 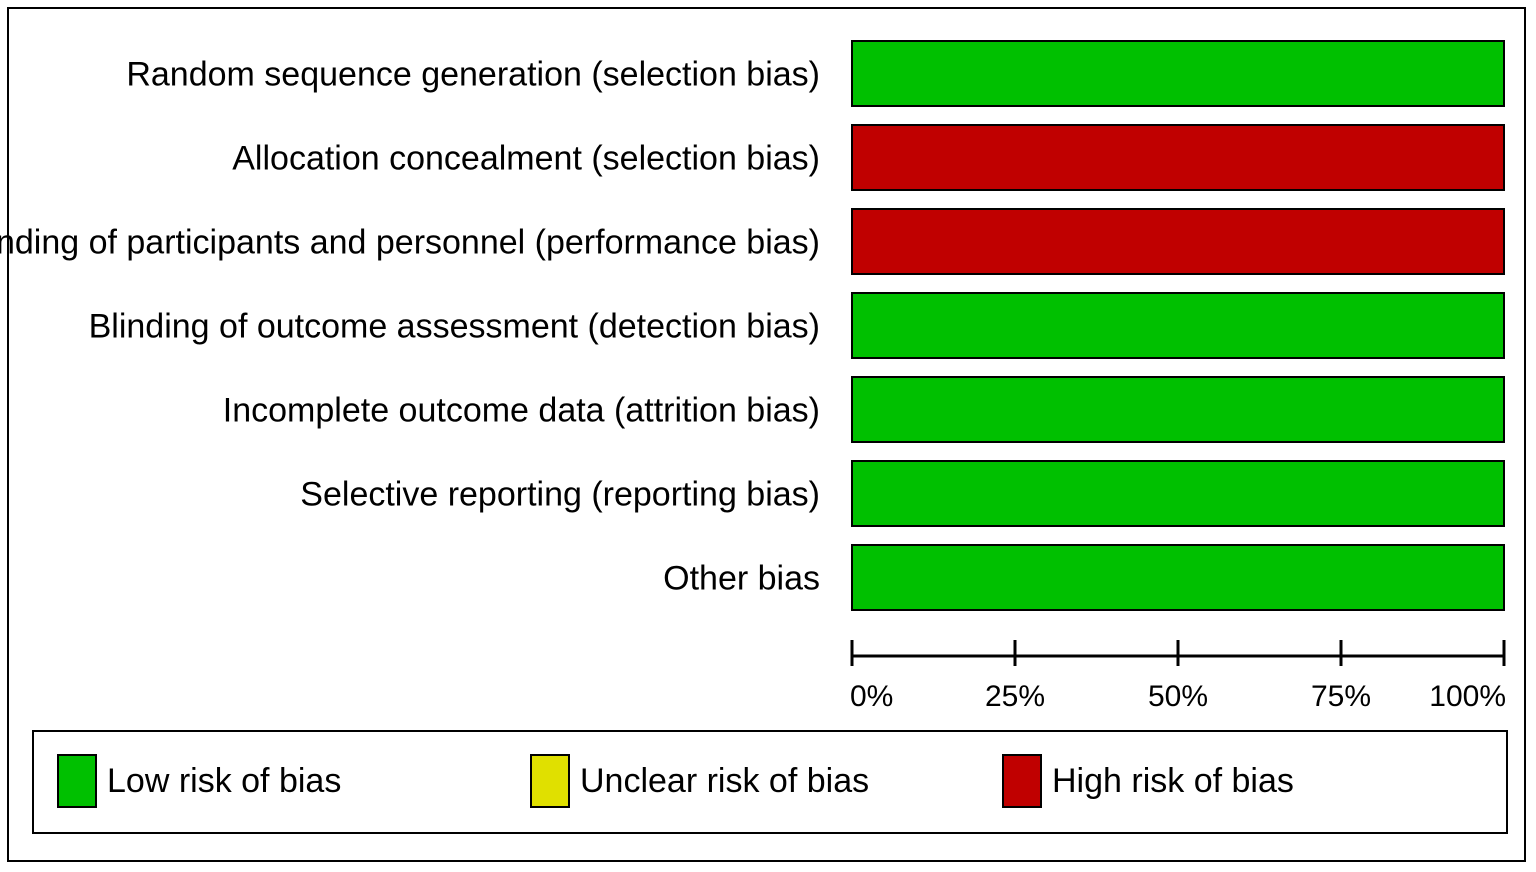 What do you see at coordinates (1015, 696) in the screenshot?
I see `x-tick-label: 25%` at bounding box center [1015, 696].